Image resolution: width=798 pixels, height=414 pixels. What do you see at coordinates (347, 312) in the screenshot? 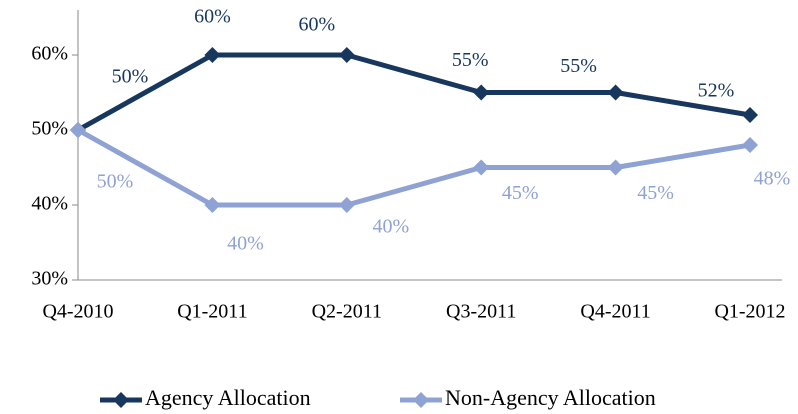
I see `x-tick-label: Q2-2011` at bounding box center [347, 312].